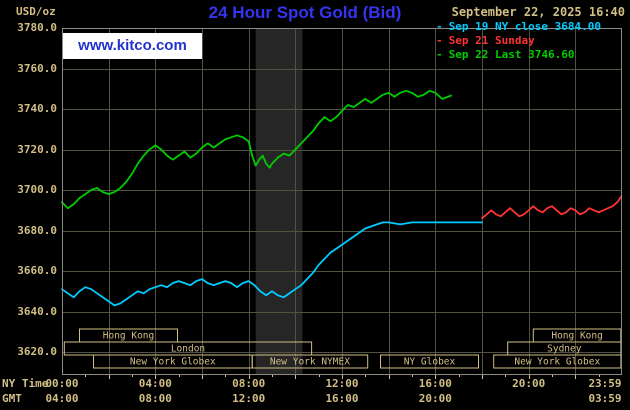 The image size is (630, 410). I want to click on x-axis-name-gmt: GMT, so click(12, 398).